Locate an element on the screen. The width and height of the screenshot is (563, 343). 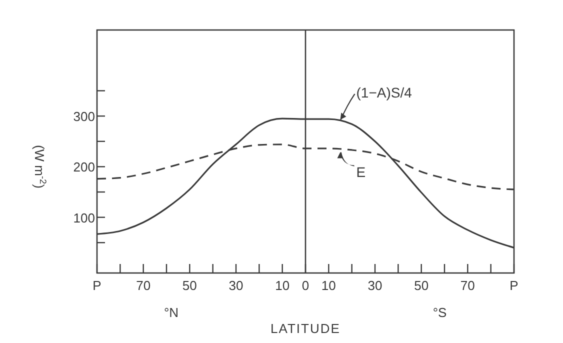
text: °S is located at coordinates (440, 312).